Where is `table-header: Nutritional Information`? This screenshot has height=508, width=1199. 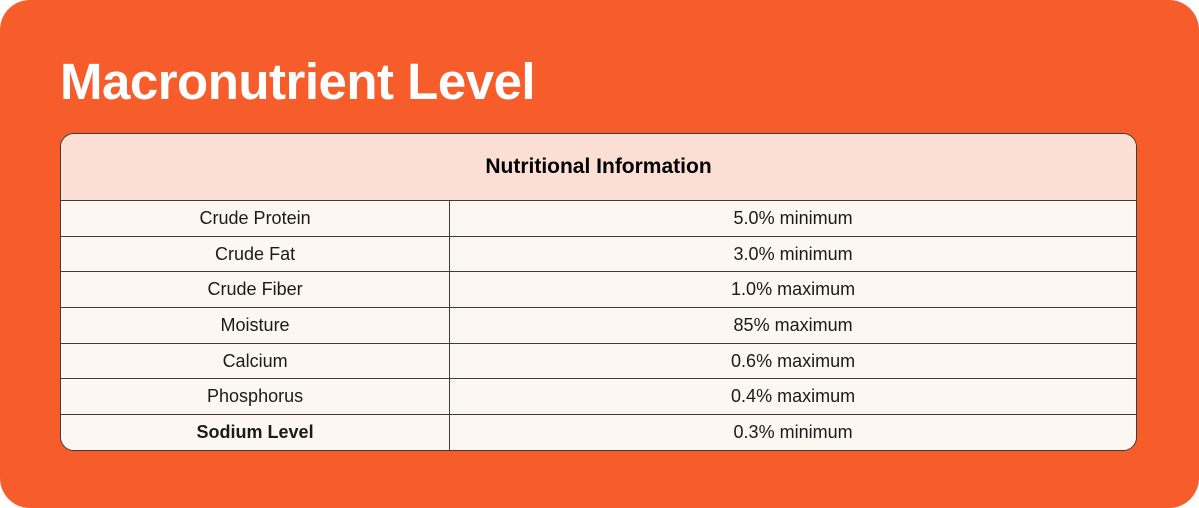
table-header: Nutritional Information is located at coordinates (598, 167).